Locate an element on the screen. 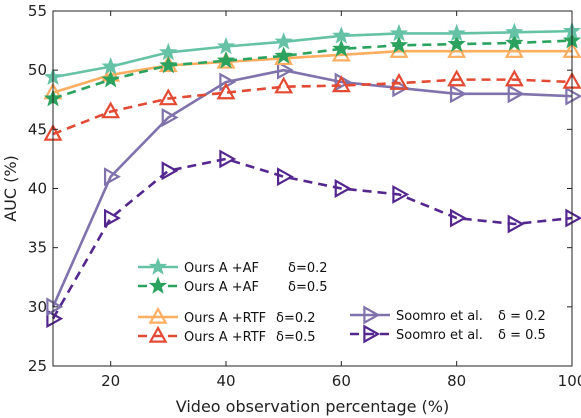 This screenshot has width=581, height=418. x-axis-label: Video observation percentage (%) is located at coordinates (312, 406).